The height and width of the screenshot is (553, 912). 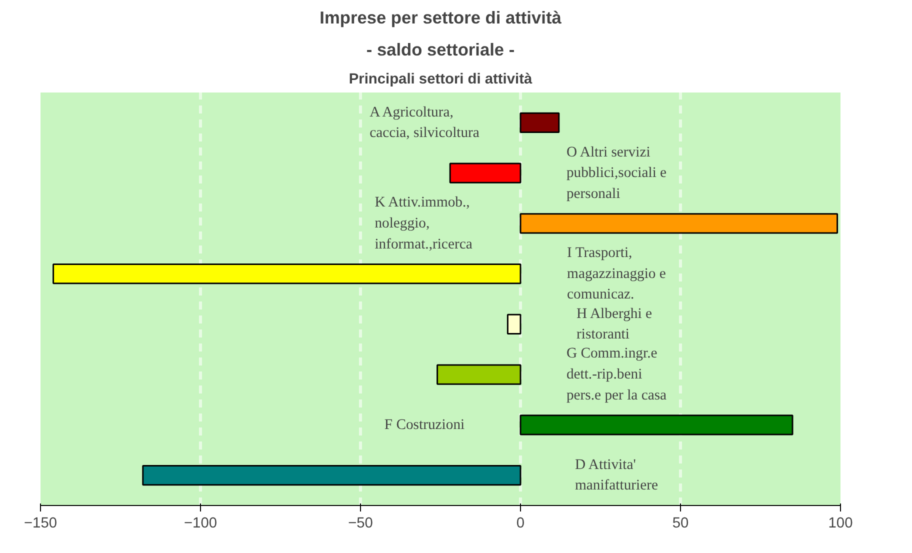 What do you see at coordinates (41, 524) in the screenshot?
I see `x-tick-label: −150` at bounding box center [41, 524].